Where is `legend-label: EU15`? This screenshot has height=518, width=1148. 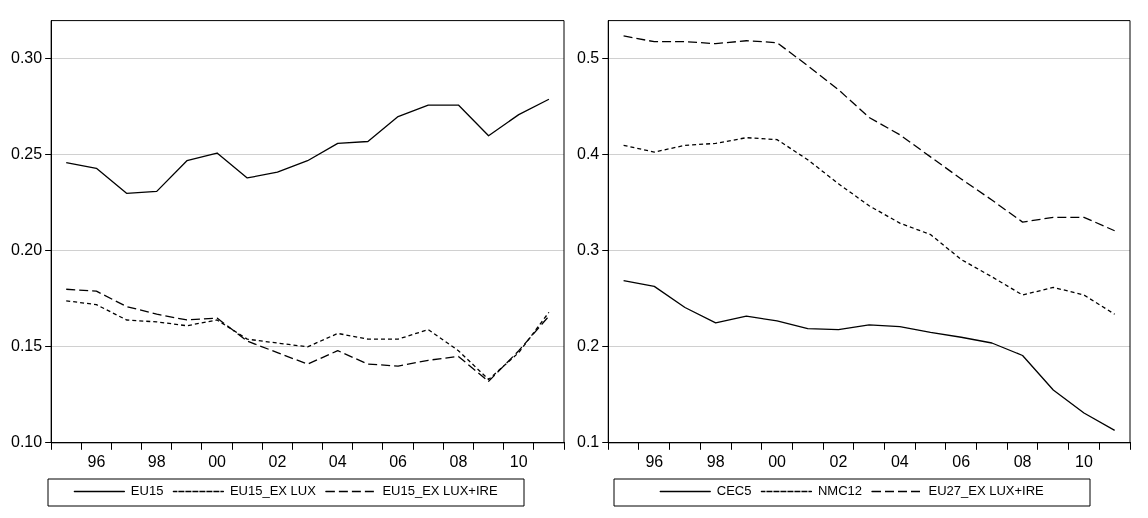
legend-label: EU15 is located at coordinates (147, 491).